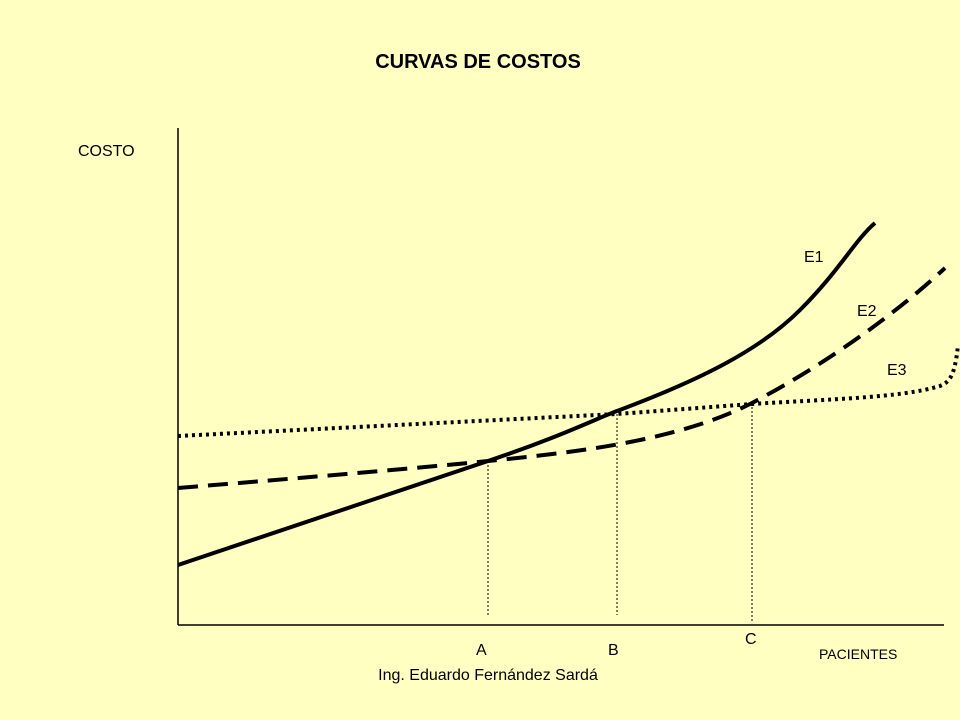 This screenshot has height=720, width=960. Describe the element at coordinates (613, 650) in the screenshot. I see `marker-label-b: B` at that location.